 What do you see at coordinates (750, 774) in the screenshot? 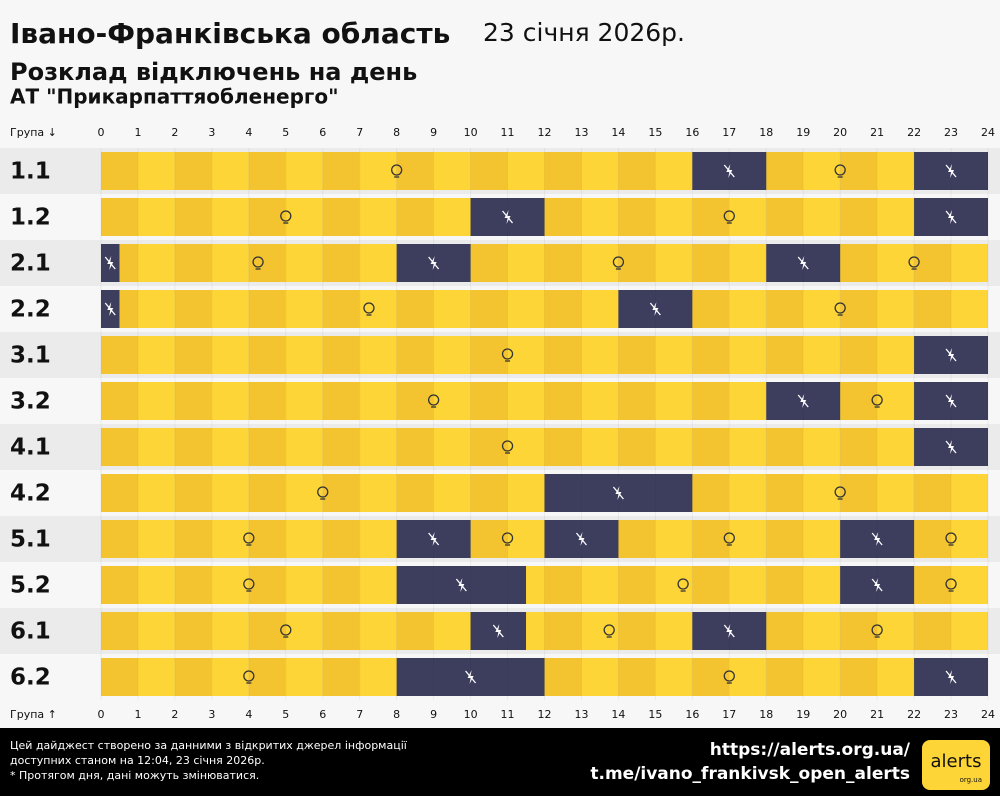
I see `footer-link: t.me/ivano_frankivsk_open_alerts` at bounding box center [750, 774].